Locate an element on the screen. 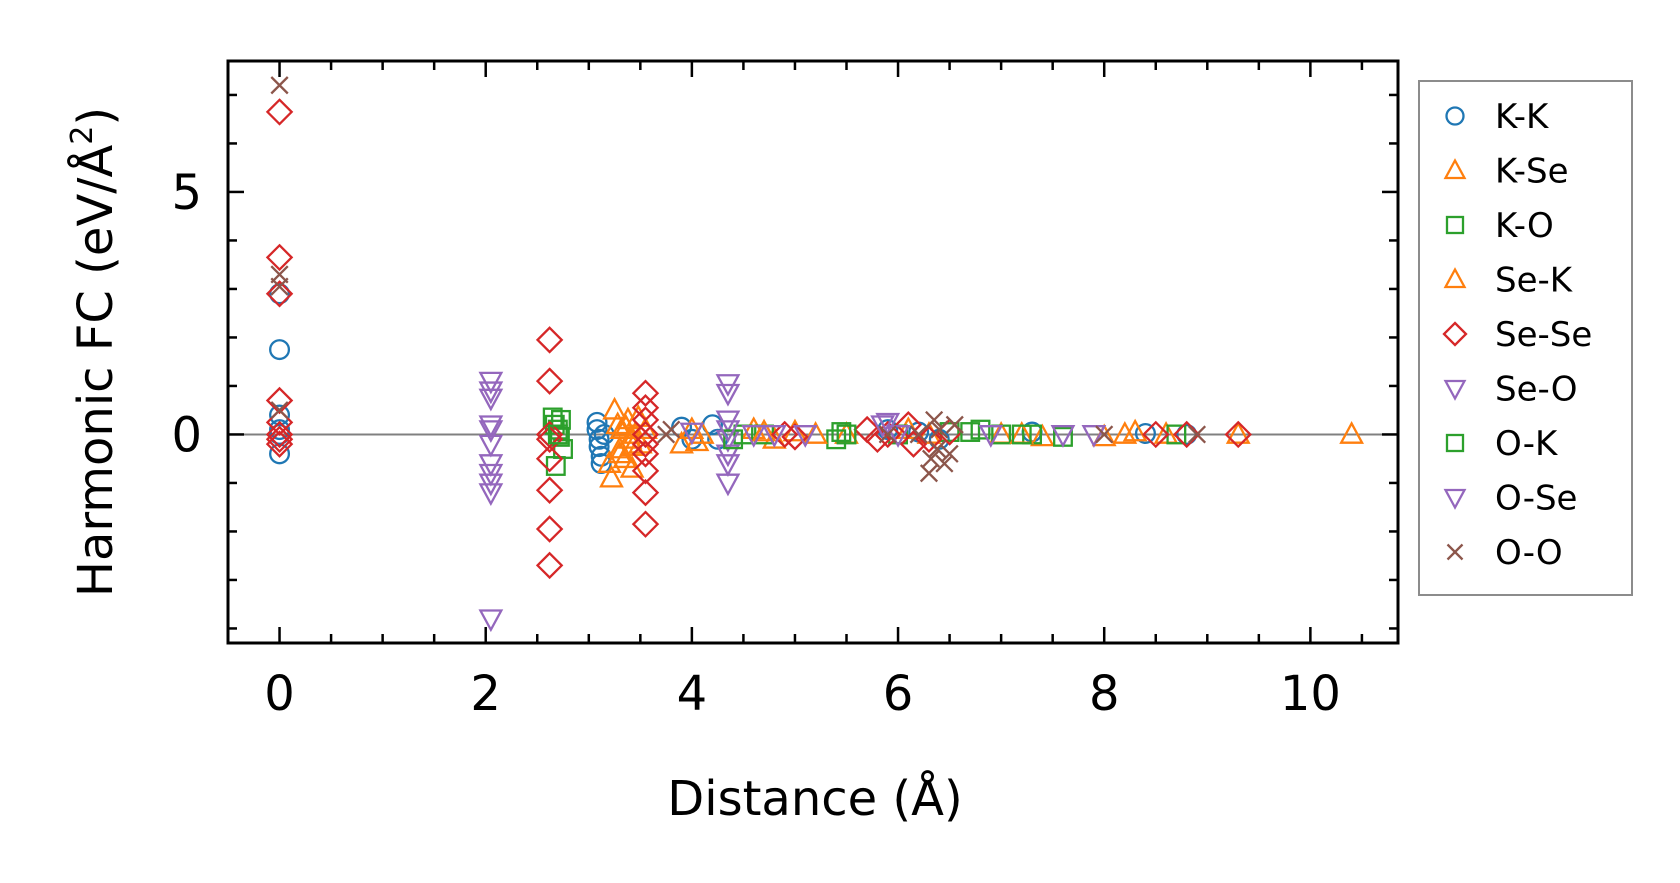  series-se-k is located at coordinates (872, 434).